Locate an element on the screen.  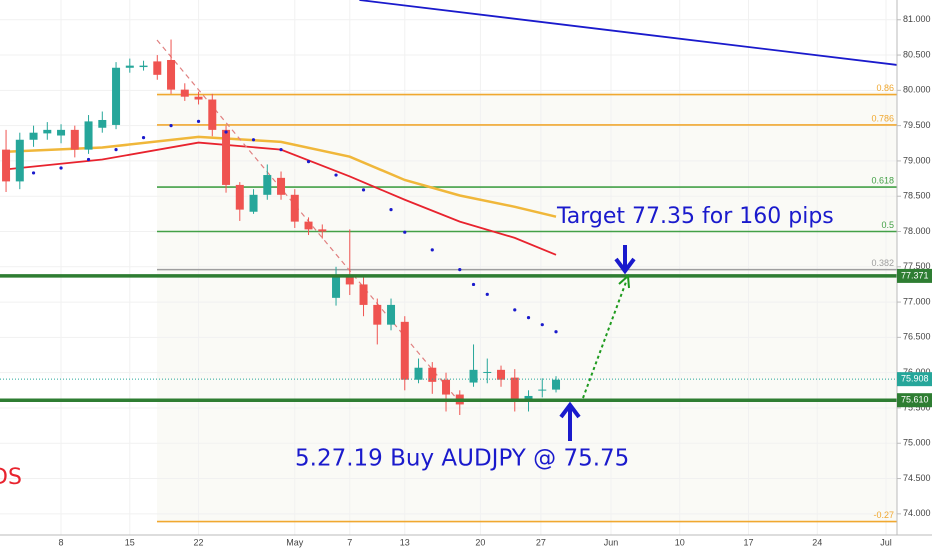
fib-label: 0.86 is located at coordinates (885, 88).